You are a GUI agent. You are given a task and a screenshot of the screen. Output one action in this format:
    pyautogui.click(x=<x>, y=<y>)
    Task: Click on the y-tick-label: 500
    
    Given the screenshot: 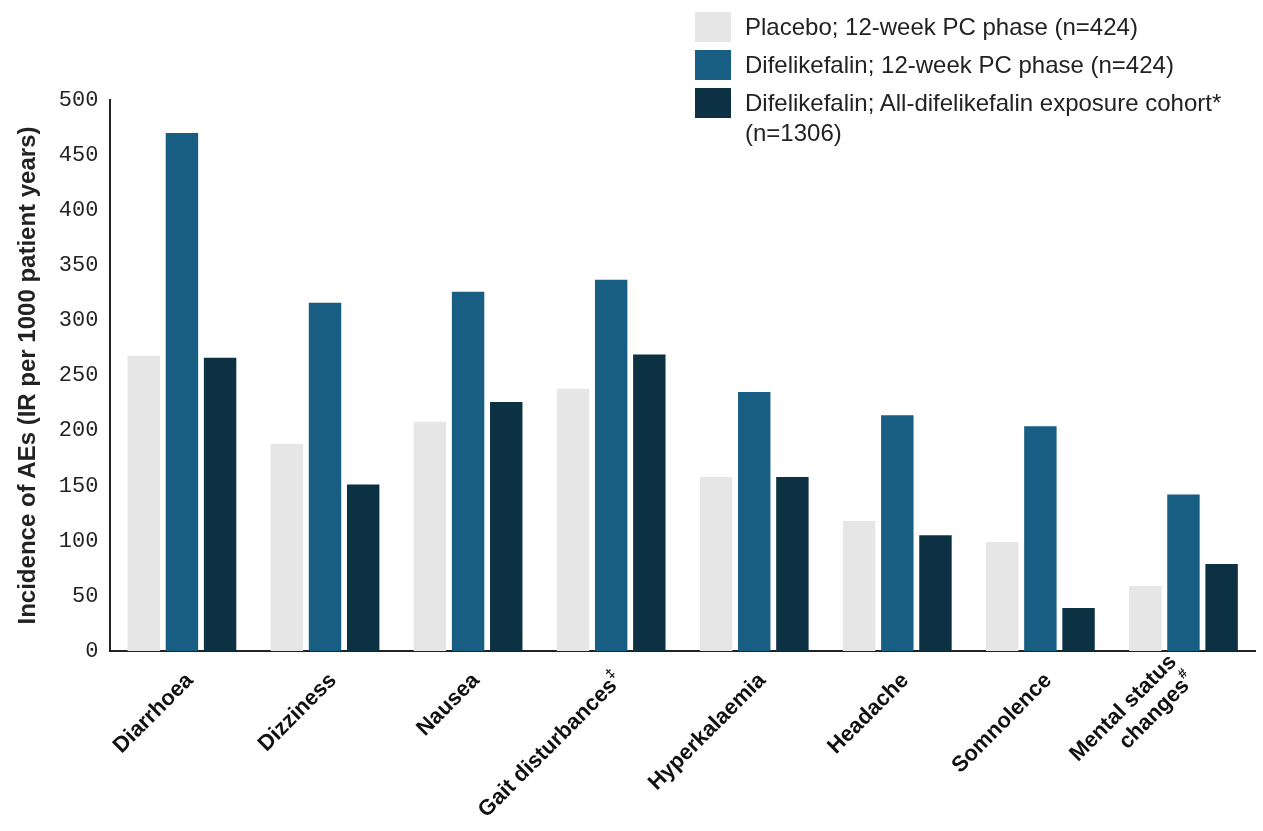 What is the action you would take?
    pyautogui.click(x=78, y=100)
    